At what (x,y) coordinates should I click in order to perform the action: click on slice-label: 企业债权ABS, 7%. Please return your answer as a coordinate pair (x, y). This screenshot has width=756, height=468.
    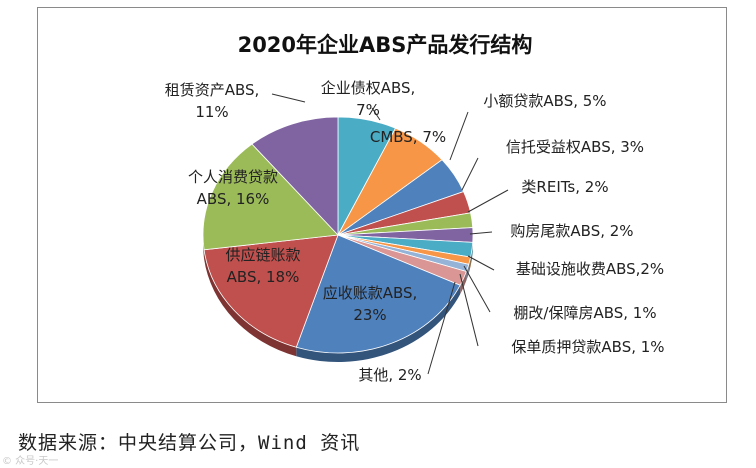
    Looking at the image, I should click on (368, 99).